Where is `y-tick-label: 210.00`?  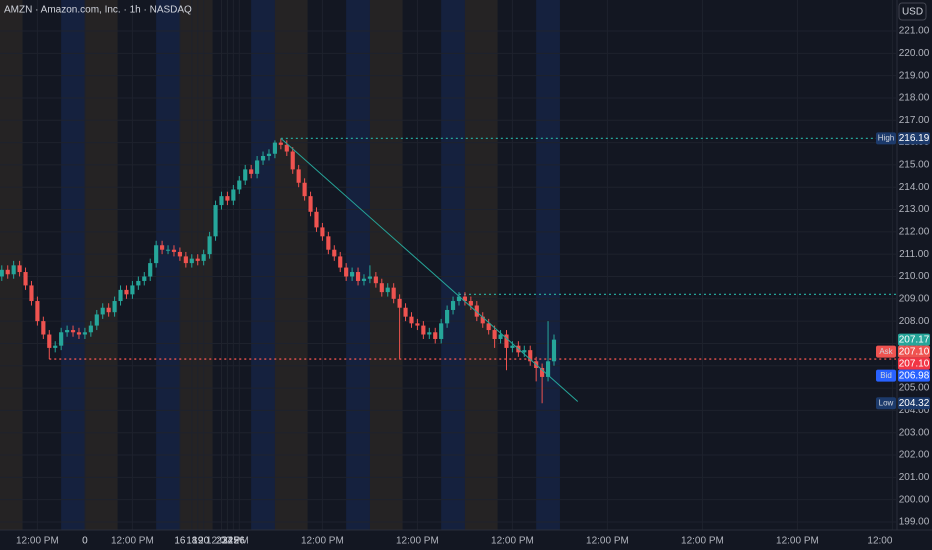 y-tick-label: 210.00 is located at coordinates (914, 276).